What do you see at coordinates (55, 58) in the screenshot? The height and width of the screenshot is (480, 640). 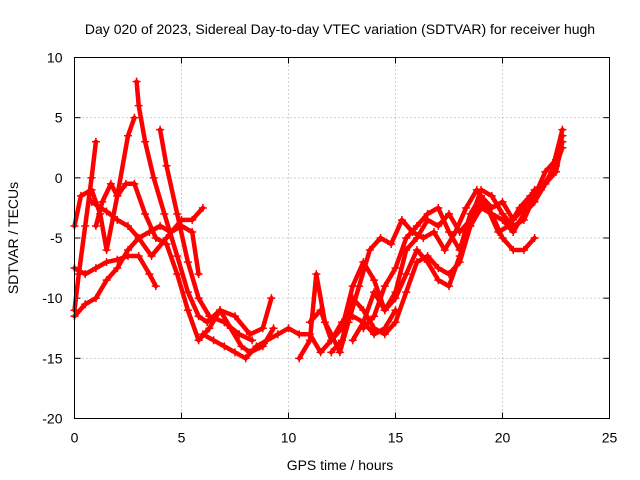 I see `y-tick-label: 10` at bounding box center [55, 58].